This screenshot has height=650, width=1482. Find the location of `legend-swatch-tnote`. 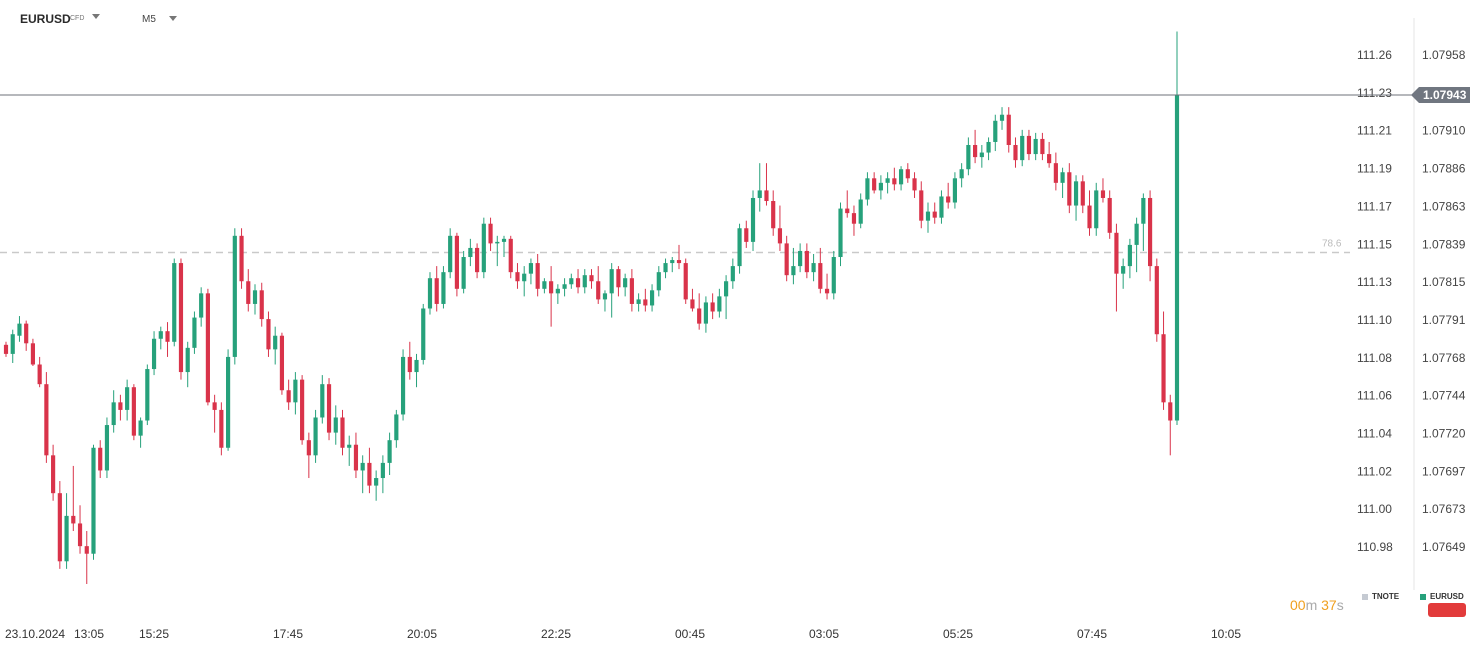

legend-swatch-tnote is located at coordinates (1365, 596).